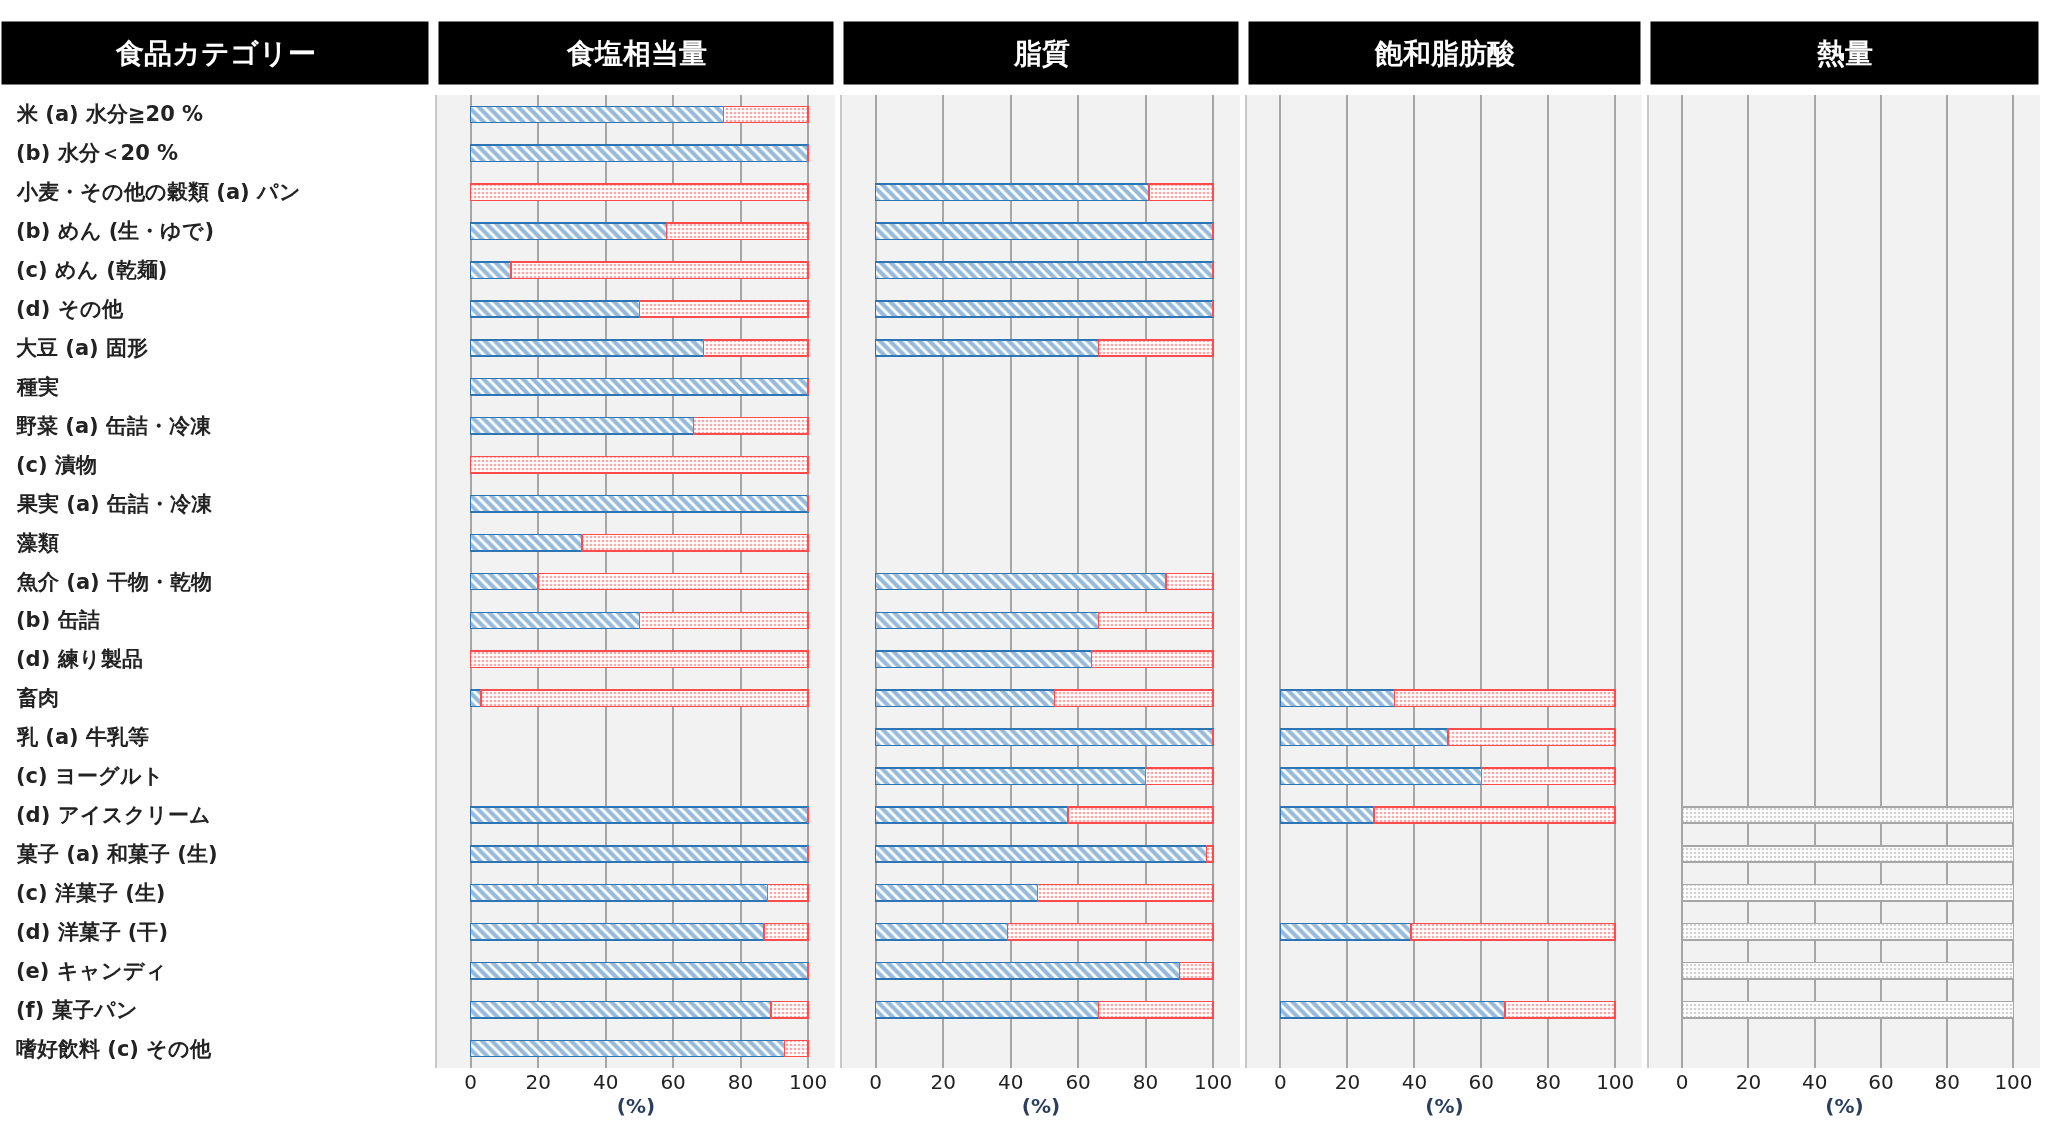 This screenshot has height=1146, width=2045. Describe the element at coordinates (636, 53) in the screenshot. I see `chart-title: 食塩相当量` at that location.